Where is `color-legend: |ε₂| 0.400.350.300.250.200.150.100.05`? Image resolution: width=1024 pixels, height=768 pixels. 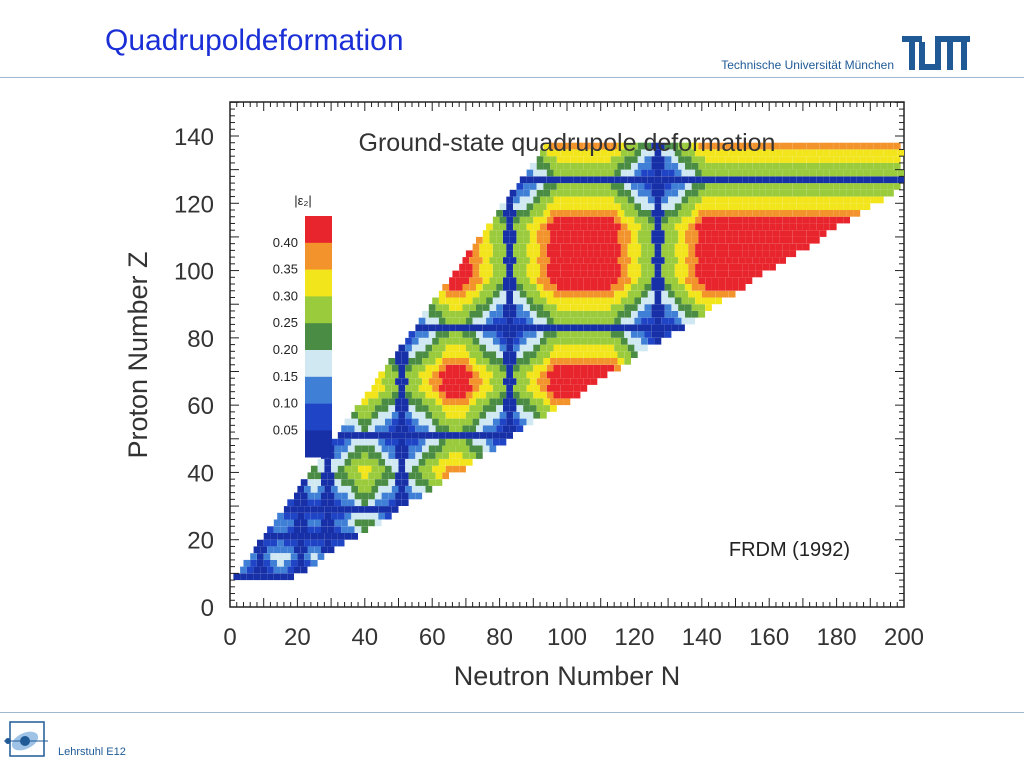 color-legend: |ε₂| 0.400.350.300.250.200.150.100.05 is located at coordinates (302, 325).